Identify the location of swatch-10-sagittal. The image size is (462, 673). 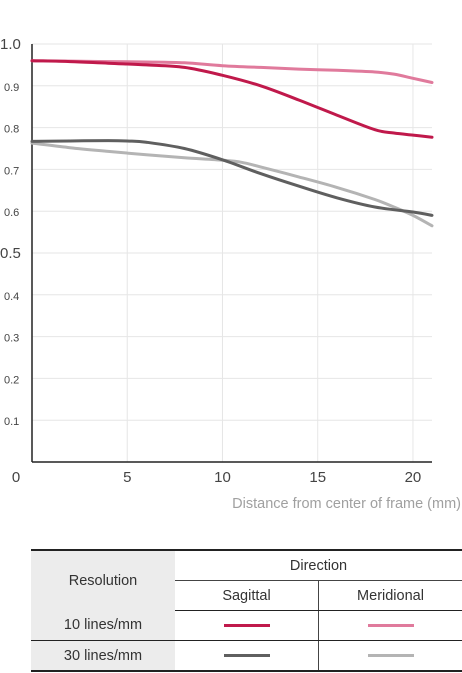
(246, 626).